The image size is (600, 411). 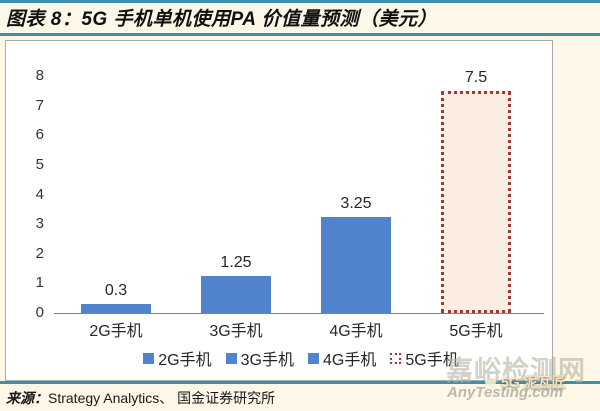 What do you see at coordinates (116, 331) in the screenshot?
I see `x-category-label-2G手机: 2G手机` at bounding box center [116, 331].